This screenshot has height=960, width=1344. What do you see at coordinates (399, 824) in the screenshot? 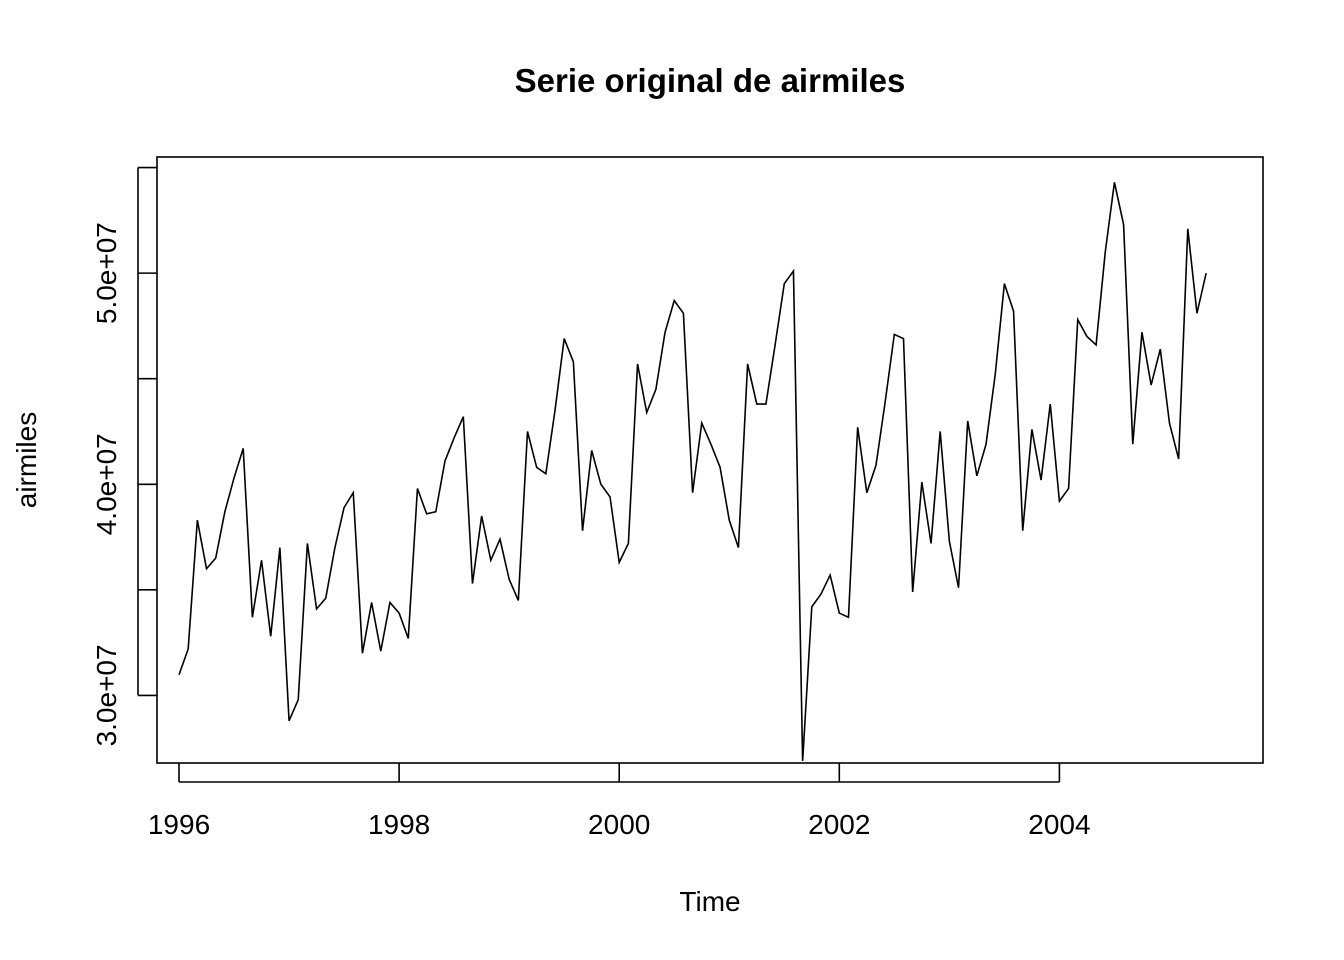
I see `x-tick-label: 1998` at bounding box center [399, 824].